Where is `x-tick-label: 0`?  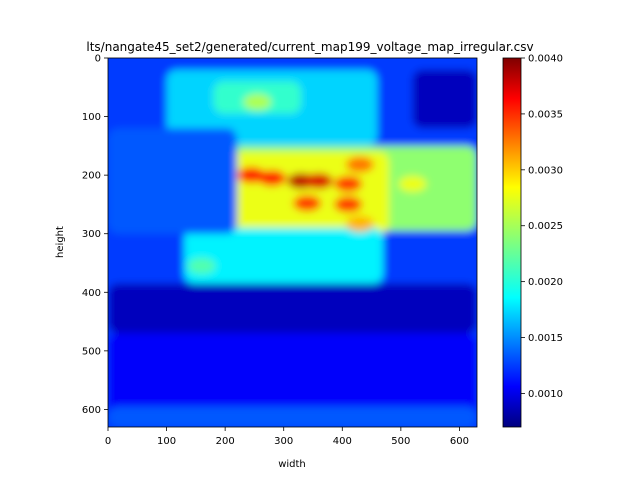
x-tick-label: 0 is located at coordinates (108, 441).